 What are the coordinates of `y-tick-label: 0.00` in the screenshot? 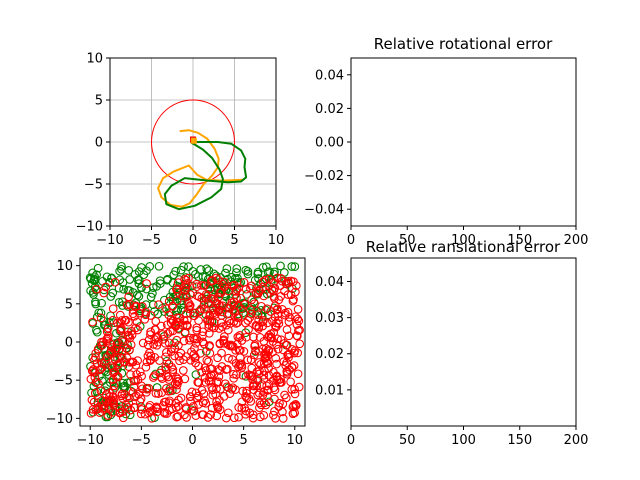 It's located at (329, 143).